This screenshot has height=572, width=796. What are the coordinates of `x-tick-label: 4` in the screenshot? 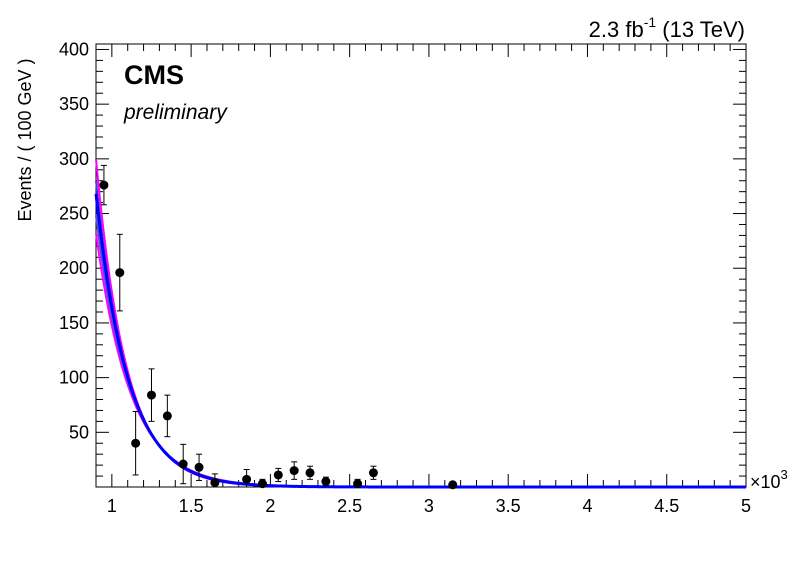 It's located at (587, 506).